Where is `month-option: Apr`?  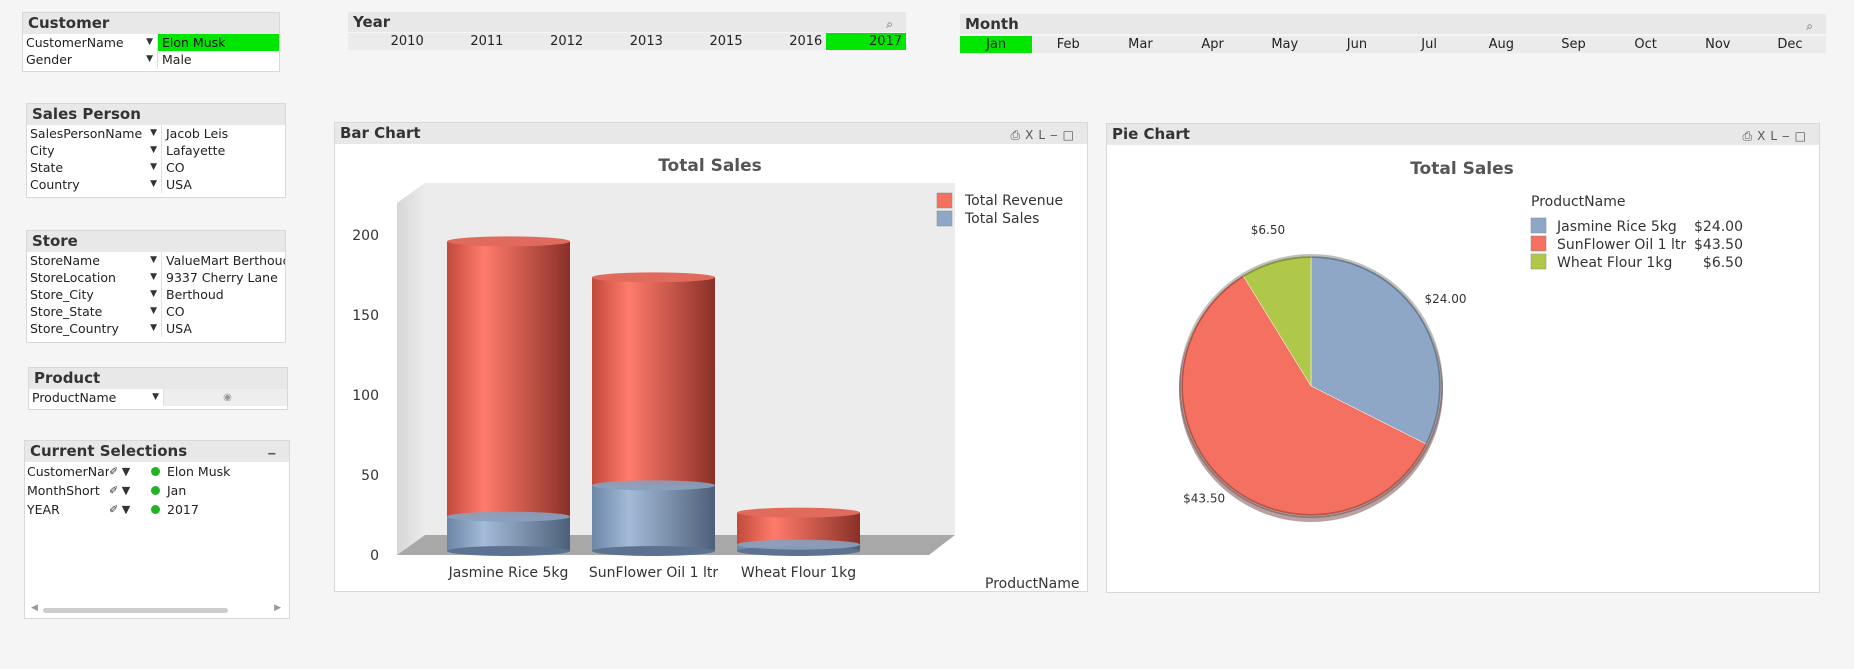 month-option: Apr is located at coordinates (1212, 44).